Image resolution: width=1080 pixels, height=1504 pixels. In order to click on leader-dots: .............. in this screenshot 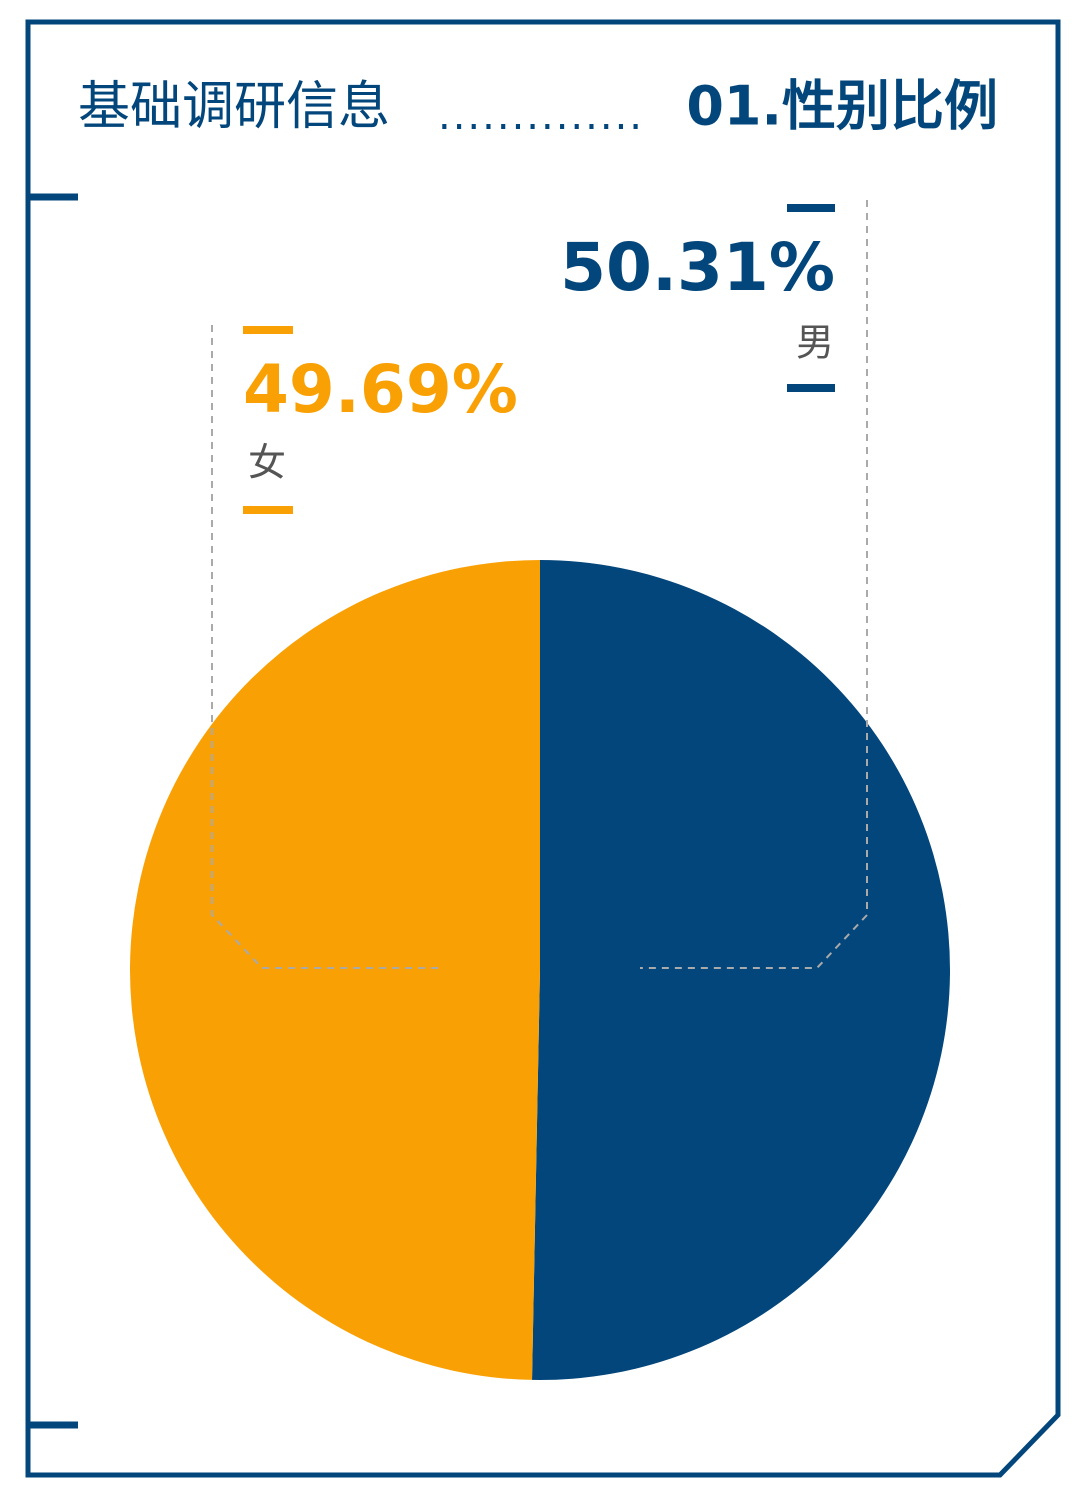, I will do `click(541, 116)`.